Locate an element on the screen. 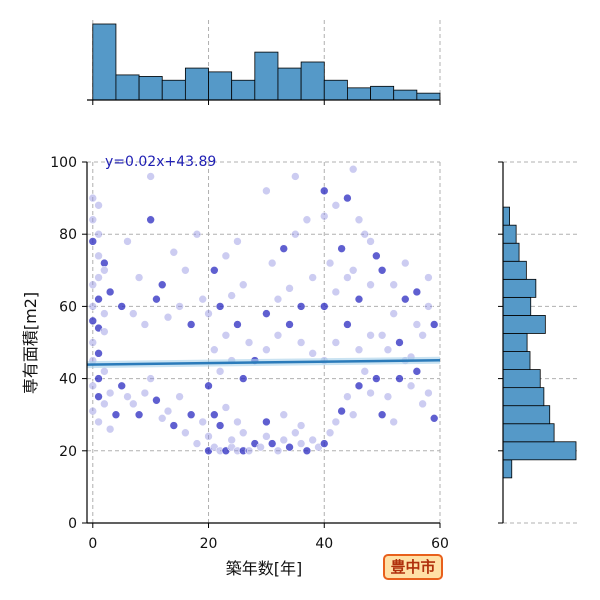 The width and height of the screenshot is (600, 600). y-tick-label: 80 is located at coordinates (68, 235).